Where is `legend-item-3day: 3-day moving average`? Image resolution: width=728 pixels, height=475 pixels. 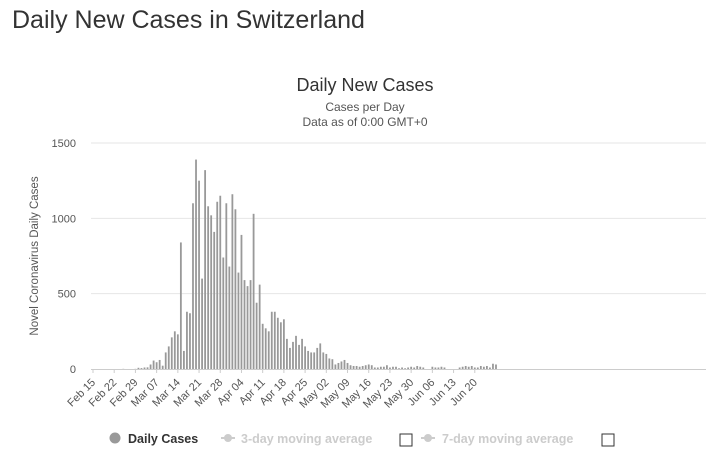
legend-item-3day: 3-day moving average is located at coordinates (296, 439).